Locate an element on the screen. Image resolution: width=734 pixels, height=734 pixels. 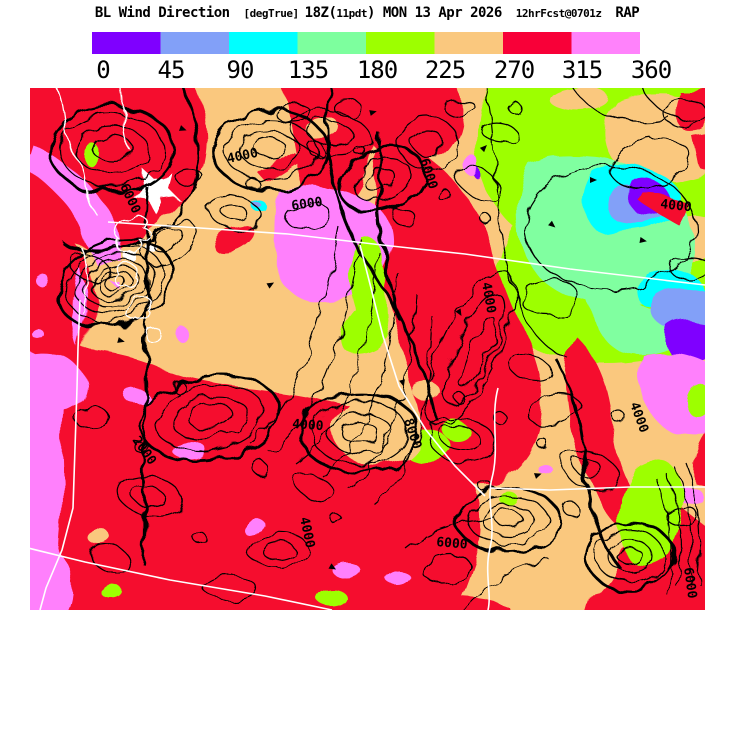
colorbar-tick: 180 is located at coordinates (377, 70).